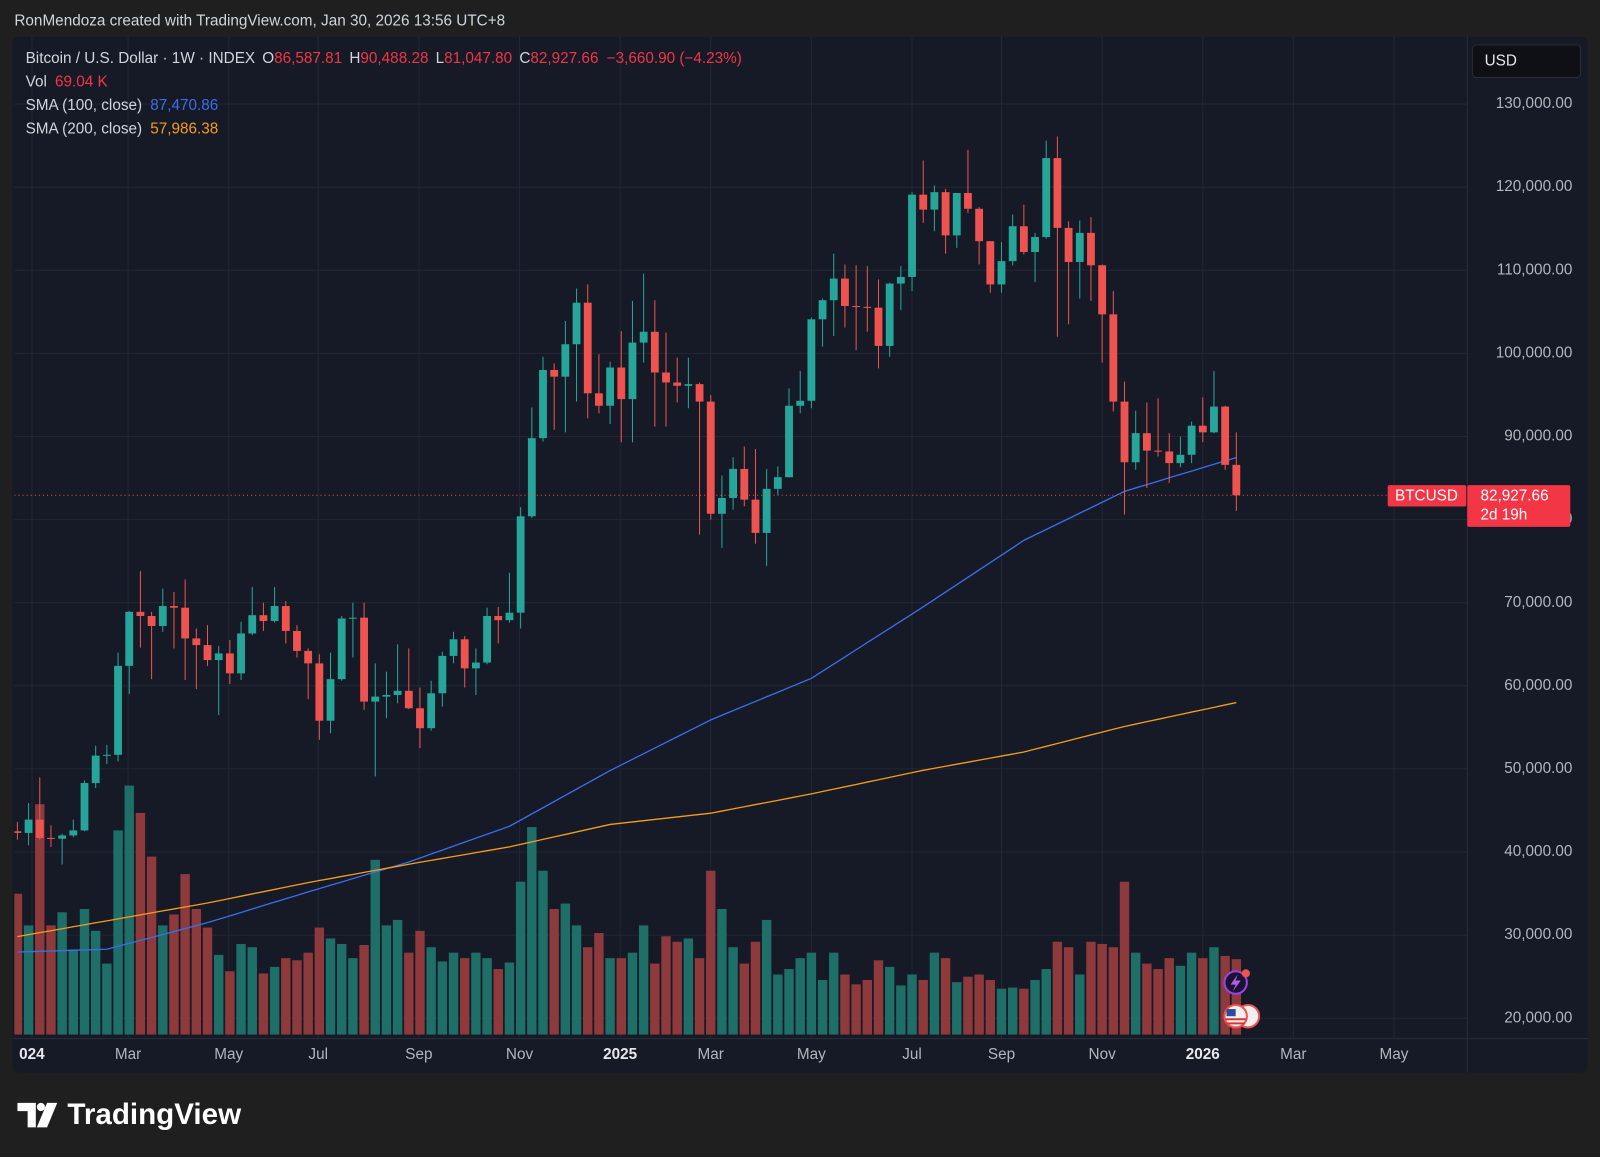 Image resolution: width=1600 pixels, height=1157 pixels. Describe the element at coordinates (228, 1054) in the screenshot. I see `x-tick-label: May` at that location.